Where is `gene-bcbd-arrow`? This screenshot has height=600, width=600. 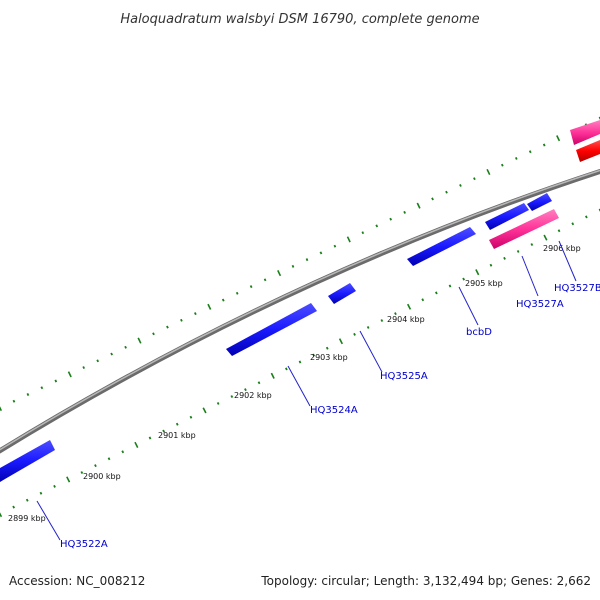 gene-bcbd-arrow is located at coordinates (441, 246).